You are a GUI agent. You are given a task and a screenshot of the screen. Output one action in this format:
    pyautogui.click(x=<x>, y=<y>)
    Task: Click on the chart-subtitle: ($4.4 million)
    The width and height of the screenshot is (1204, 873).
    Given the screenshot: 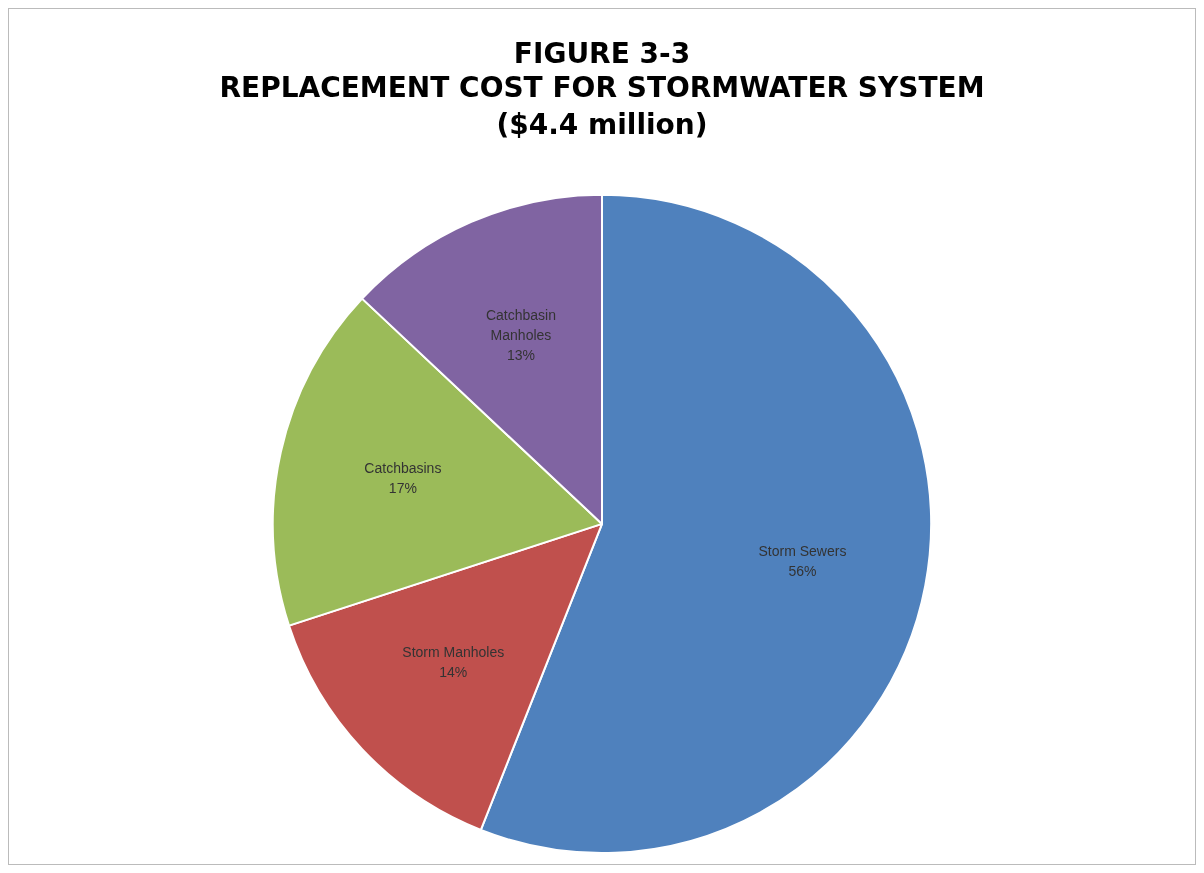 What is the action you would take?
    pyautogui.click(x=602, y=125)
    